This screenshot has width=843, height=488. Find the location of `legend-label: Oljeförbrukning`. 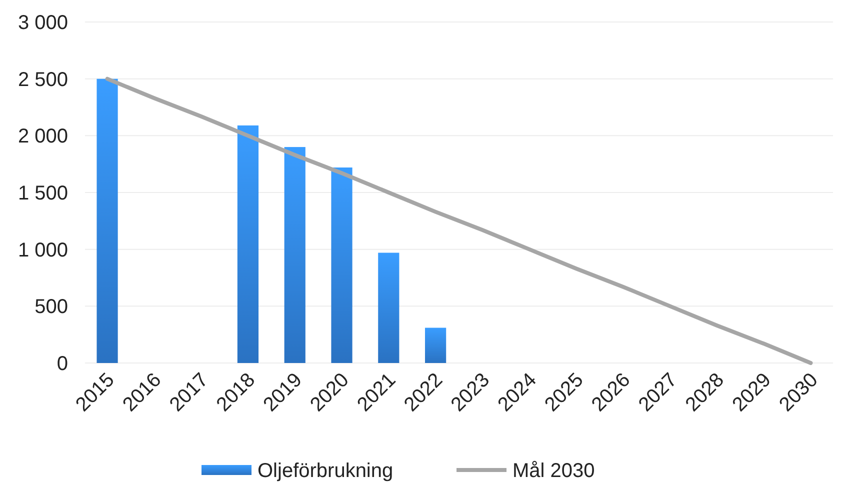

legend-label: Oljeförbrukning is located at coordinates (326, 471).